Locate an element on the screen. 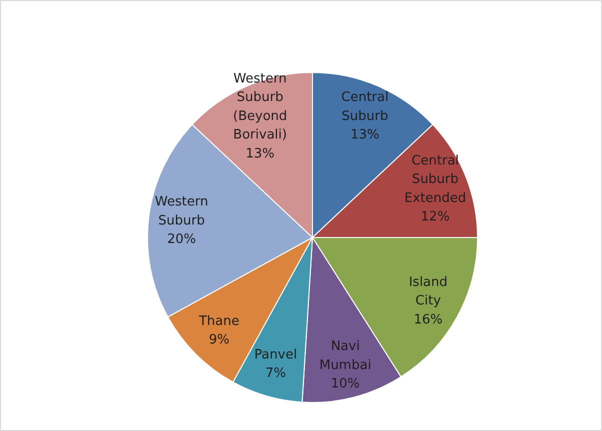 The height and width of the screenshot is (431, 602). slice-label: Western Suburb is located at coordinates (181, 211).